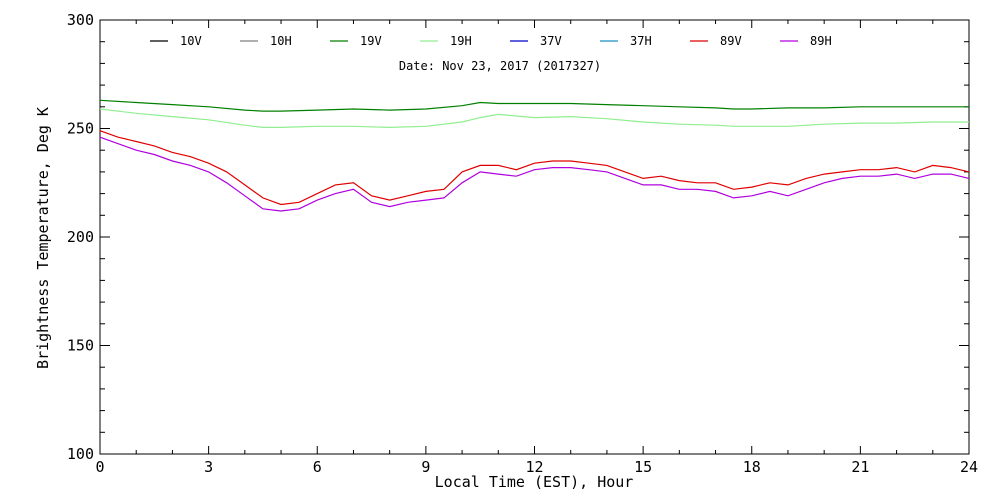 The image size is (1000, 500). I want to click on series-line-89v, so click(534, 168).